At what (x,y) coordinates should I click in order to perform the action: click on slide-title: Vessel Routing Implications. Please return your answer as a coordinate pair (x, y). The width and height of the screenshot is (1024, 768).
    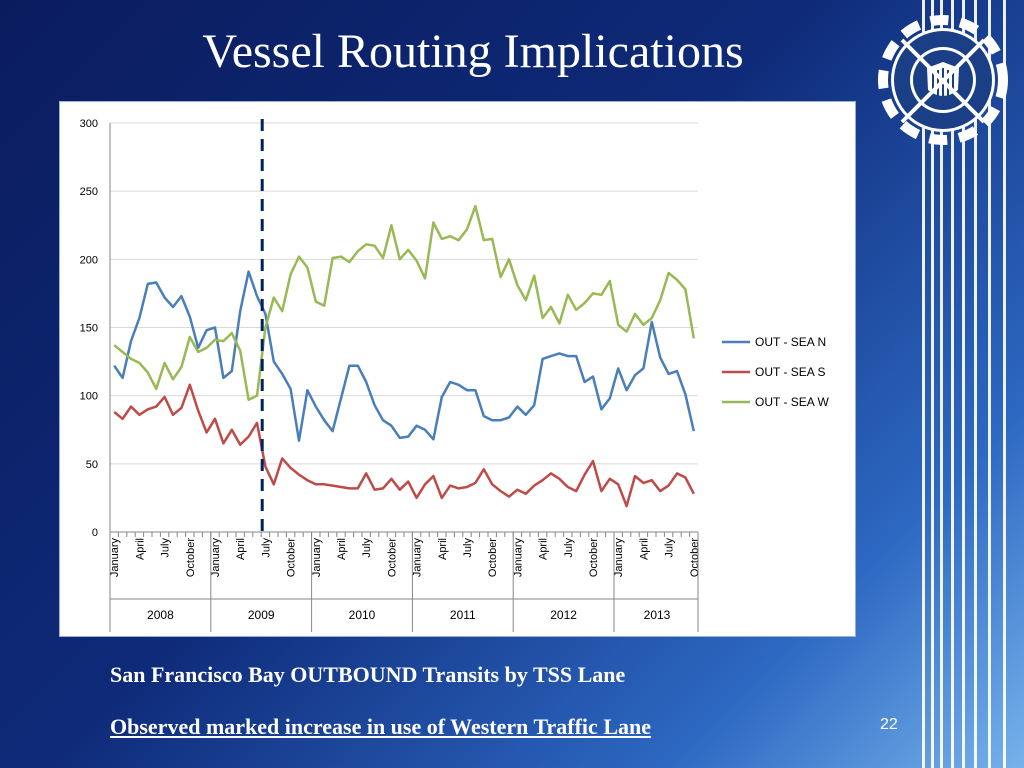
    Looking at the image, I should click on (473, 51).